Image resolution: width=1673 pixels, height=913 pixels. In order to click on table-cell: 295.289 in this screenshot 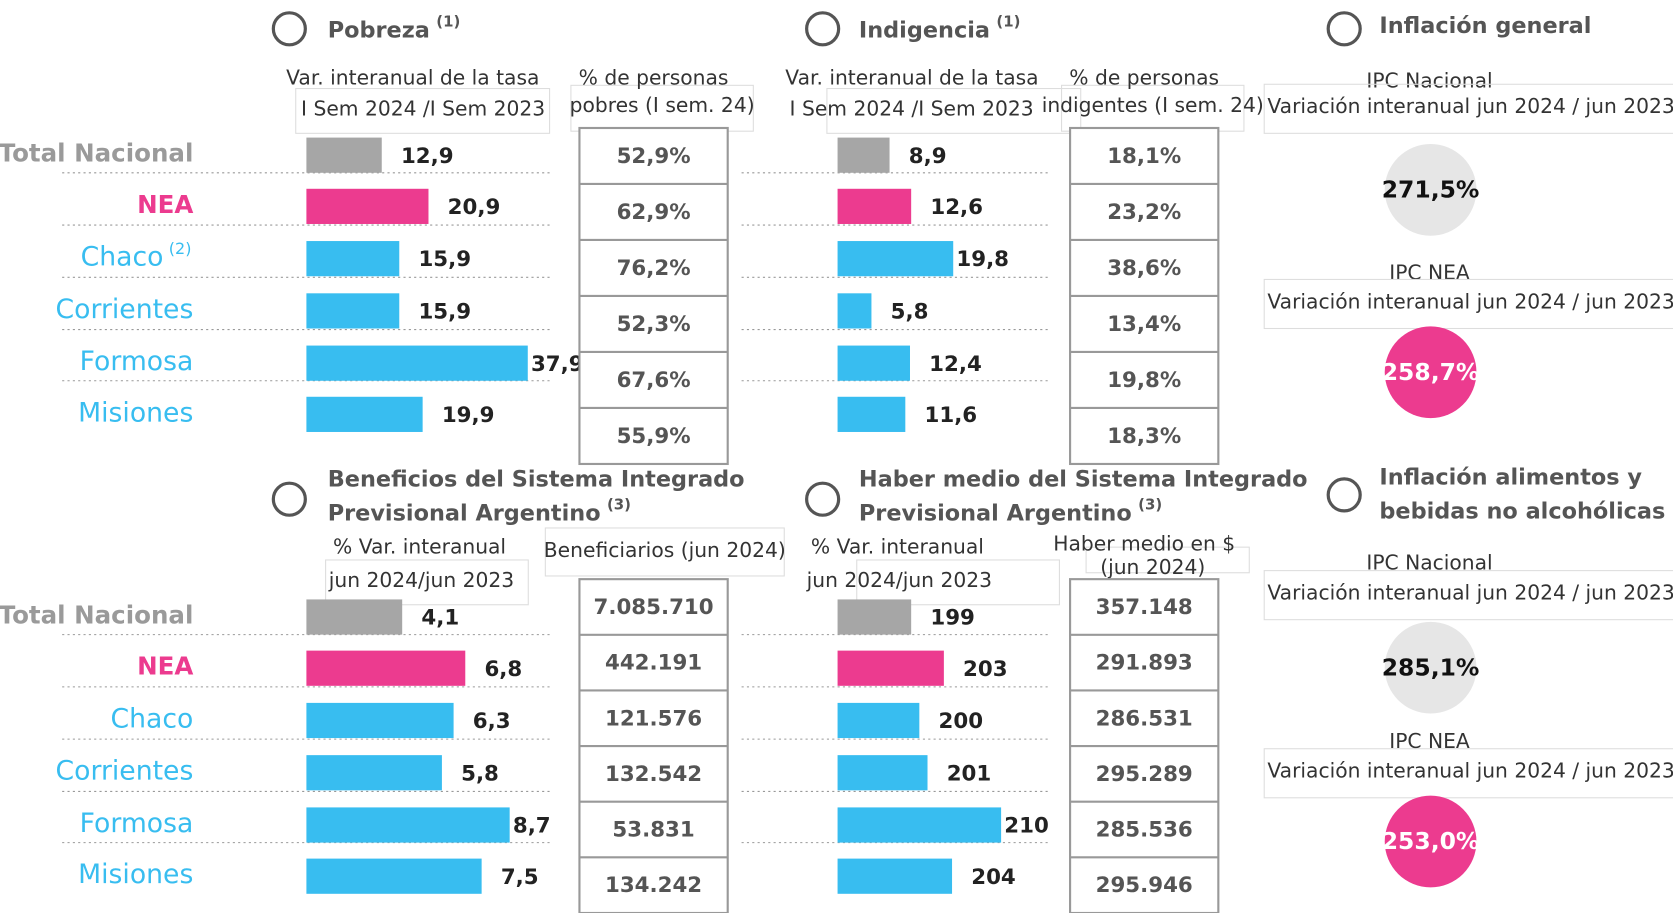, I will do `click(1144, 774)`.